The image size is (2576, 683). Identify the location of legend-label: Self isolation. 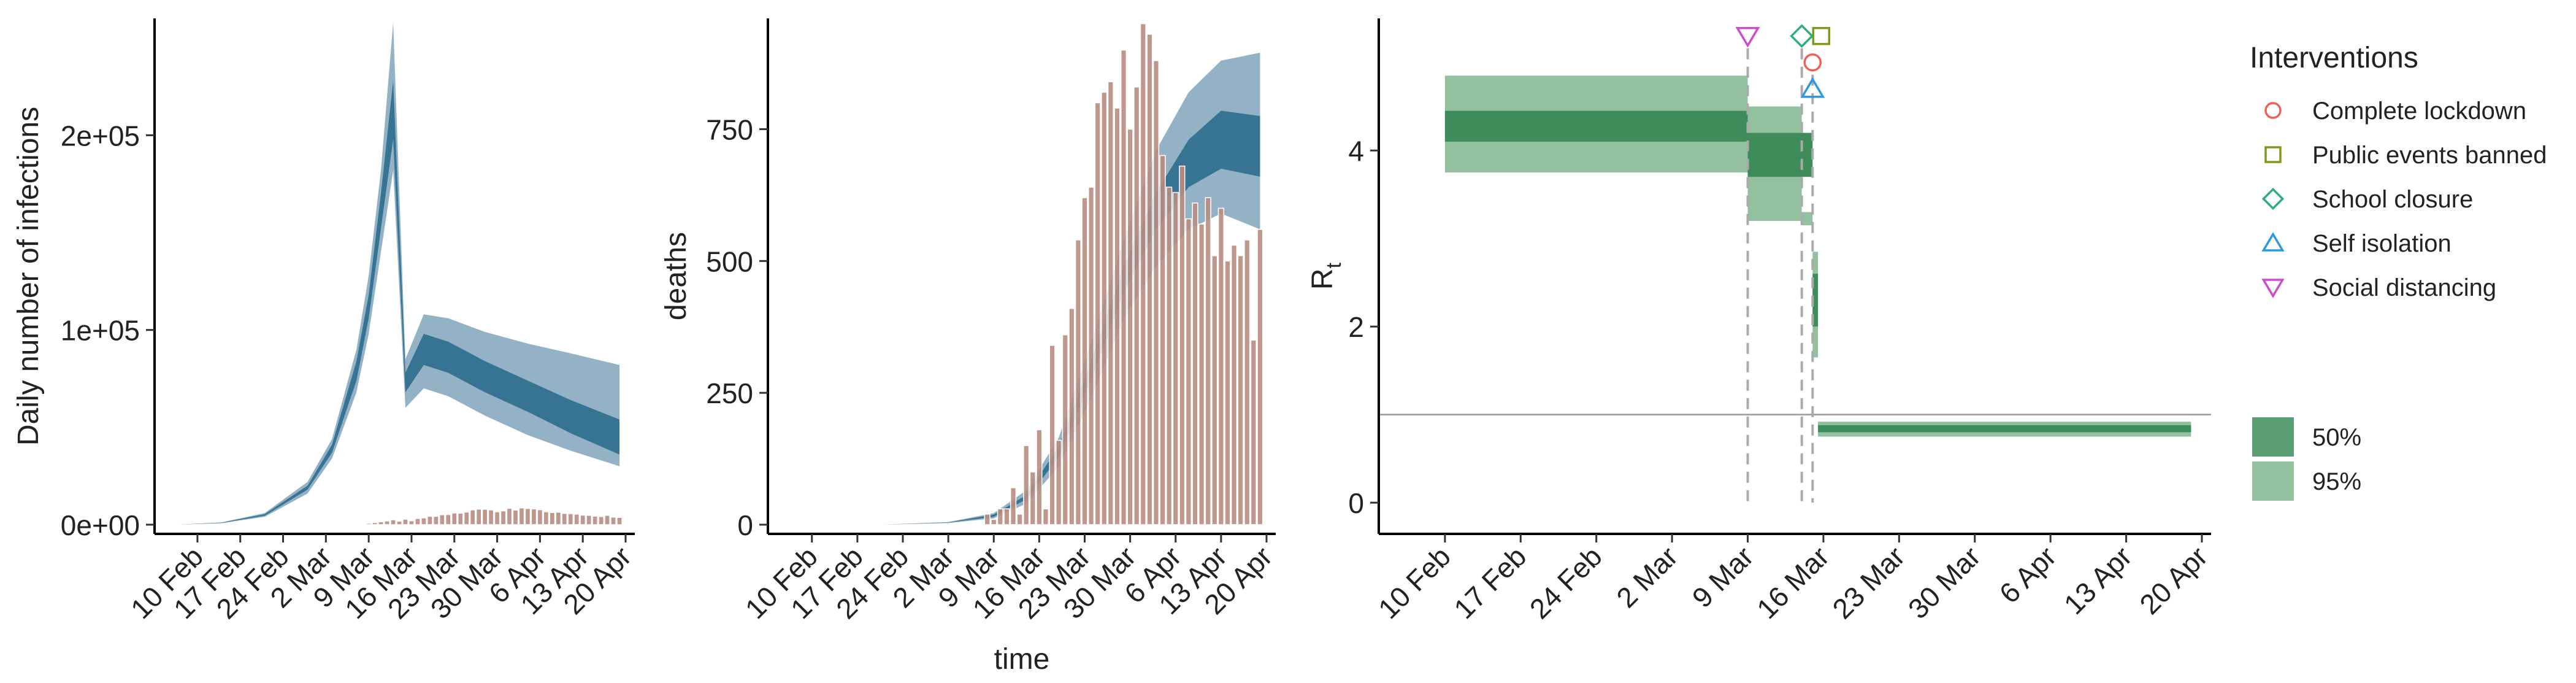
(2381, 243).